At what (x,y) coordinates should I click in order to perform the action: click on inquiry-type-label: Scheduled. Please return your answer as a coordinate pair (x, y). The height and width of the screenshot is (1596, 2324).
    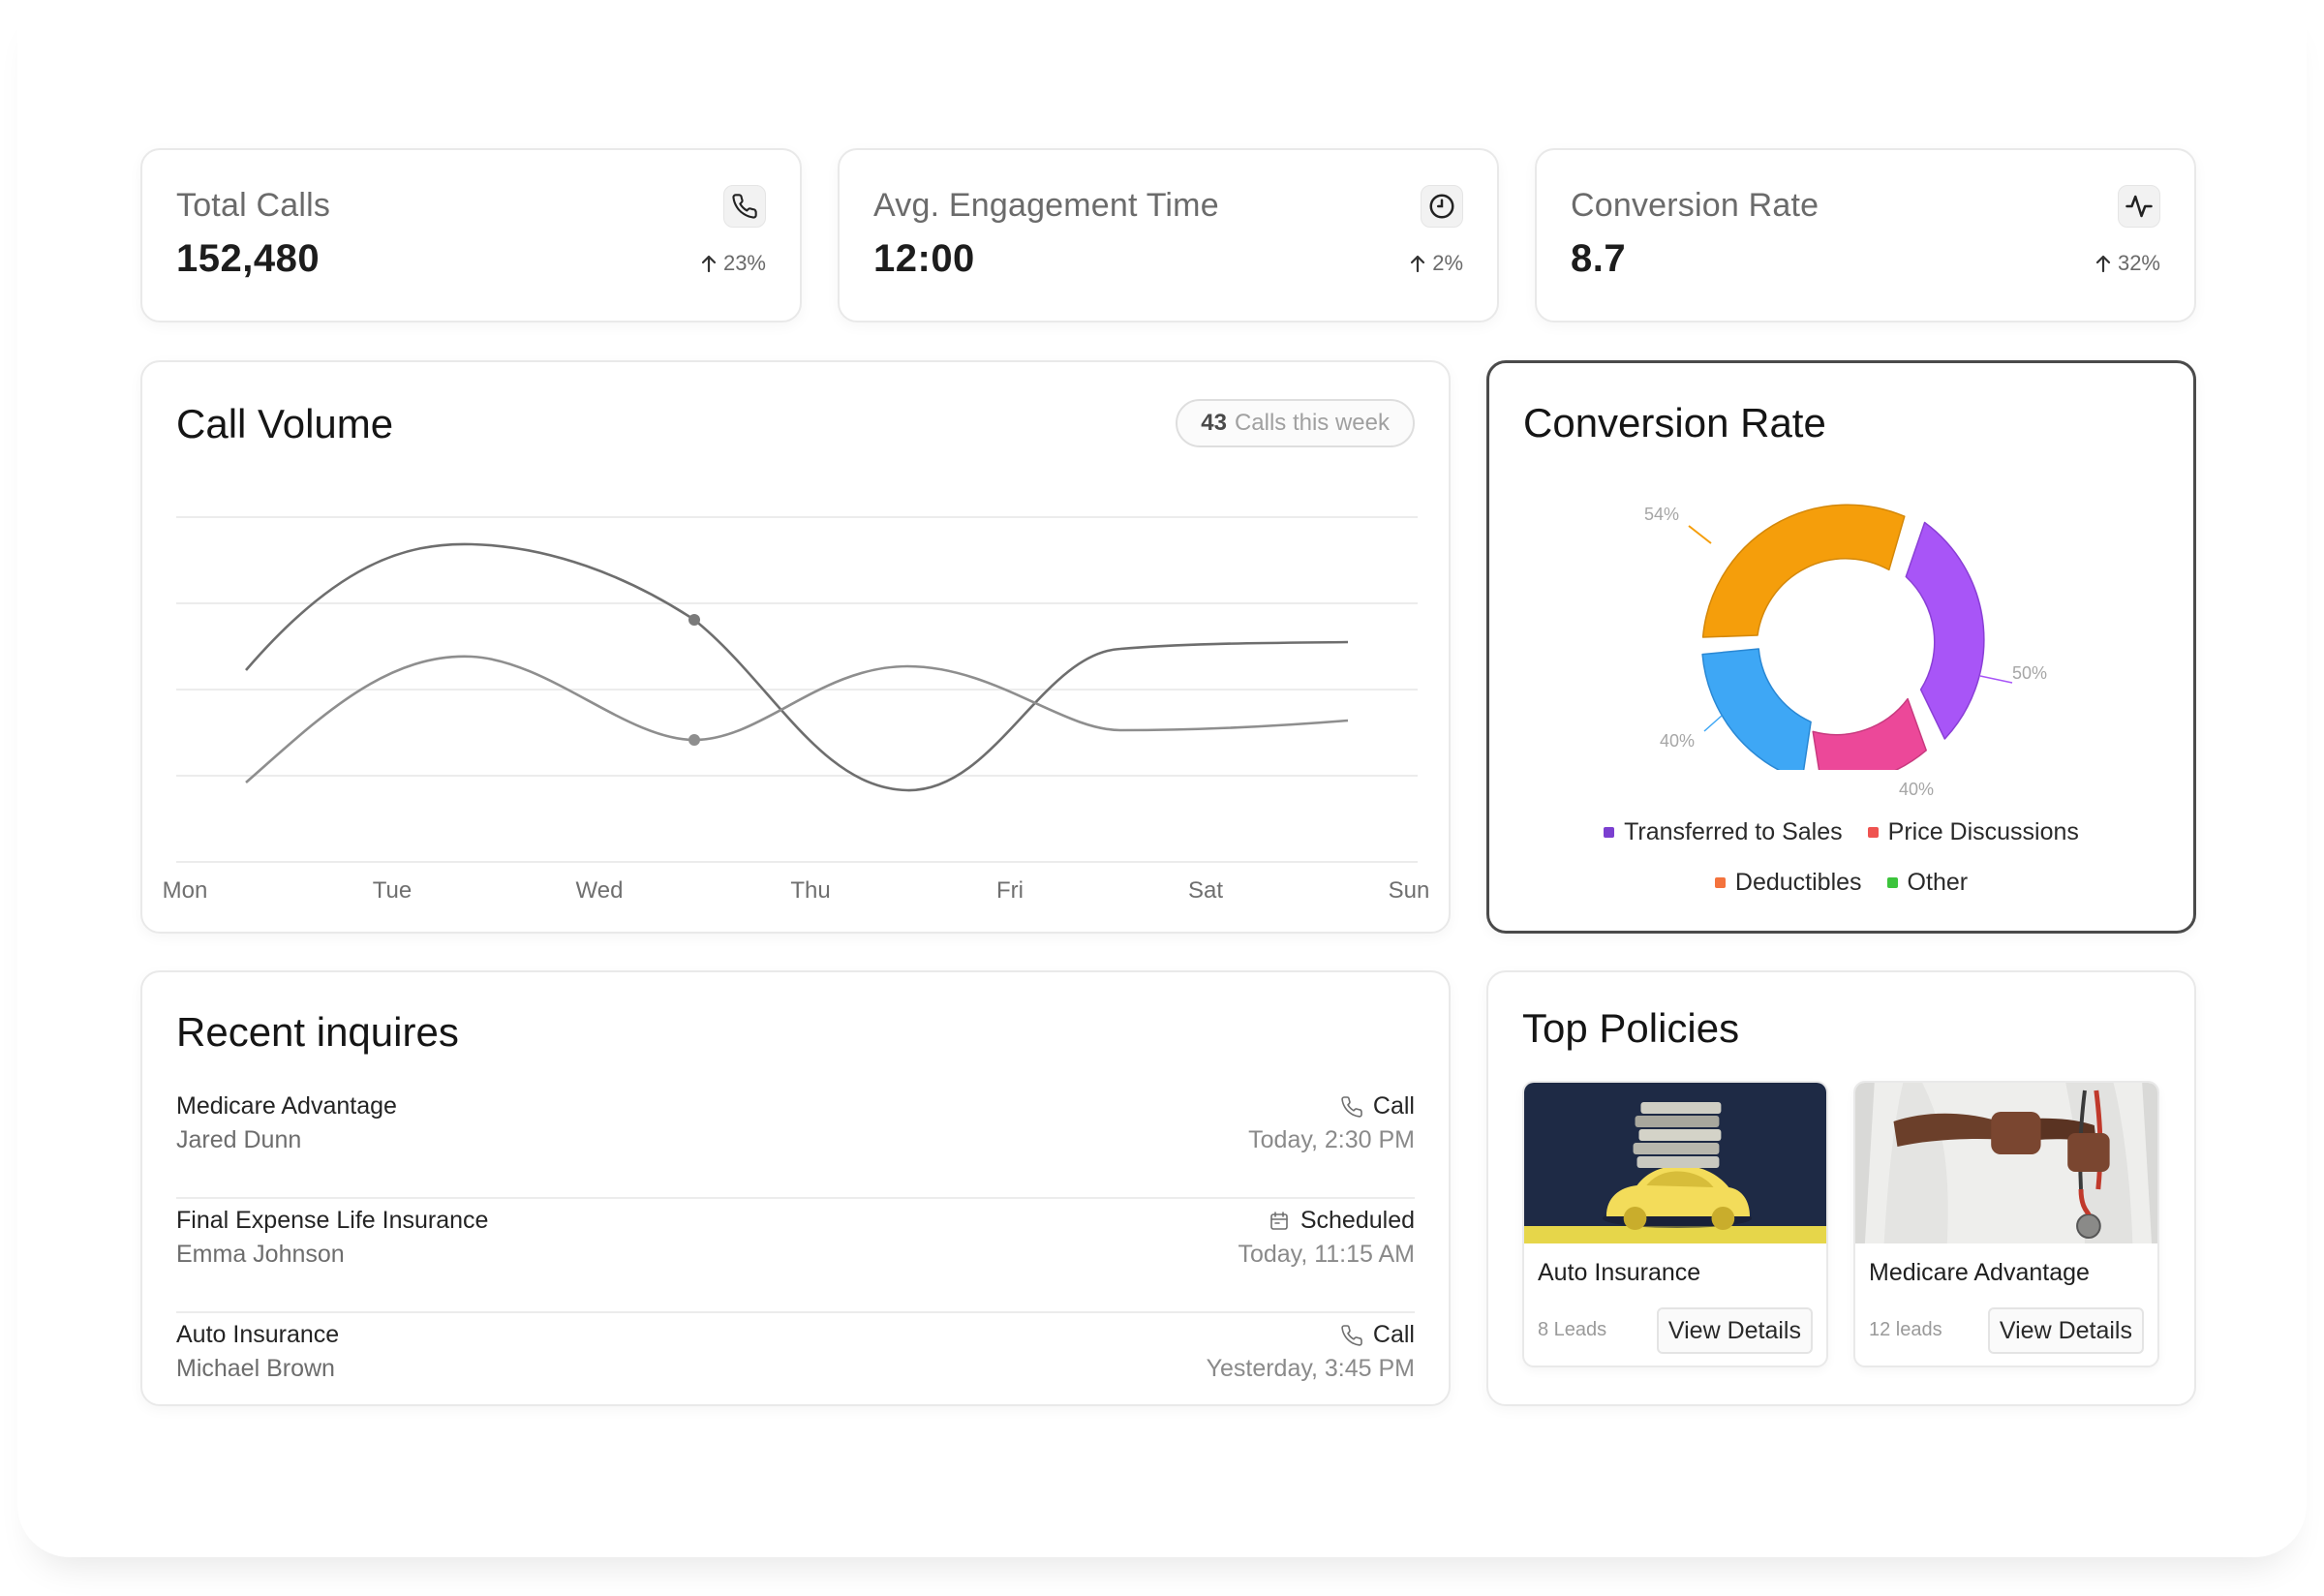
    Looking at the image, I should click on (1357, 1220).